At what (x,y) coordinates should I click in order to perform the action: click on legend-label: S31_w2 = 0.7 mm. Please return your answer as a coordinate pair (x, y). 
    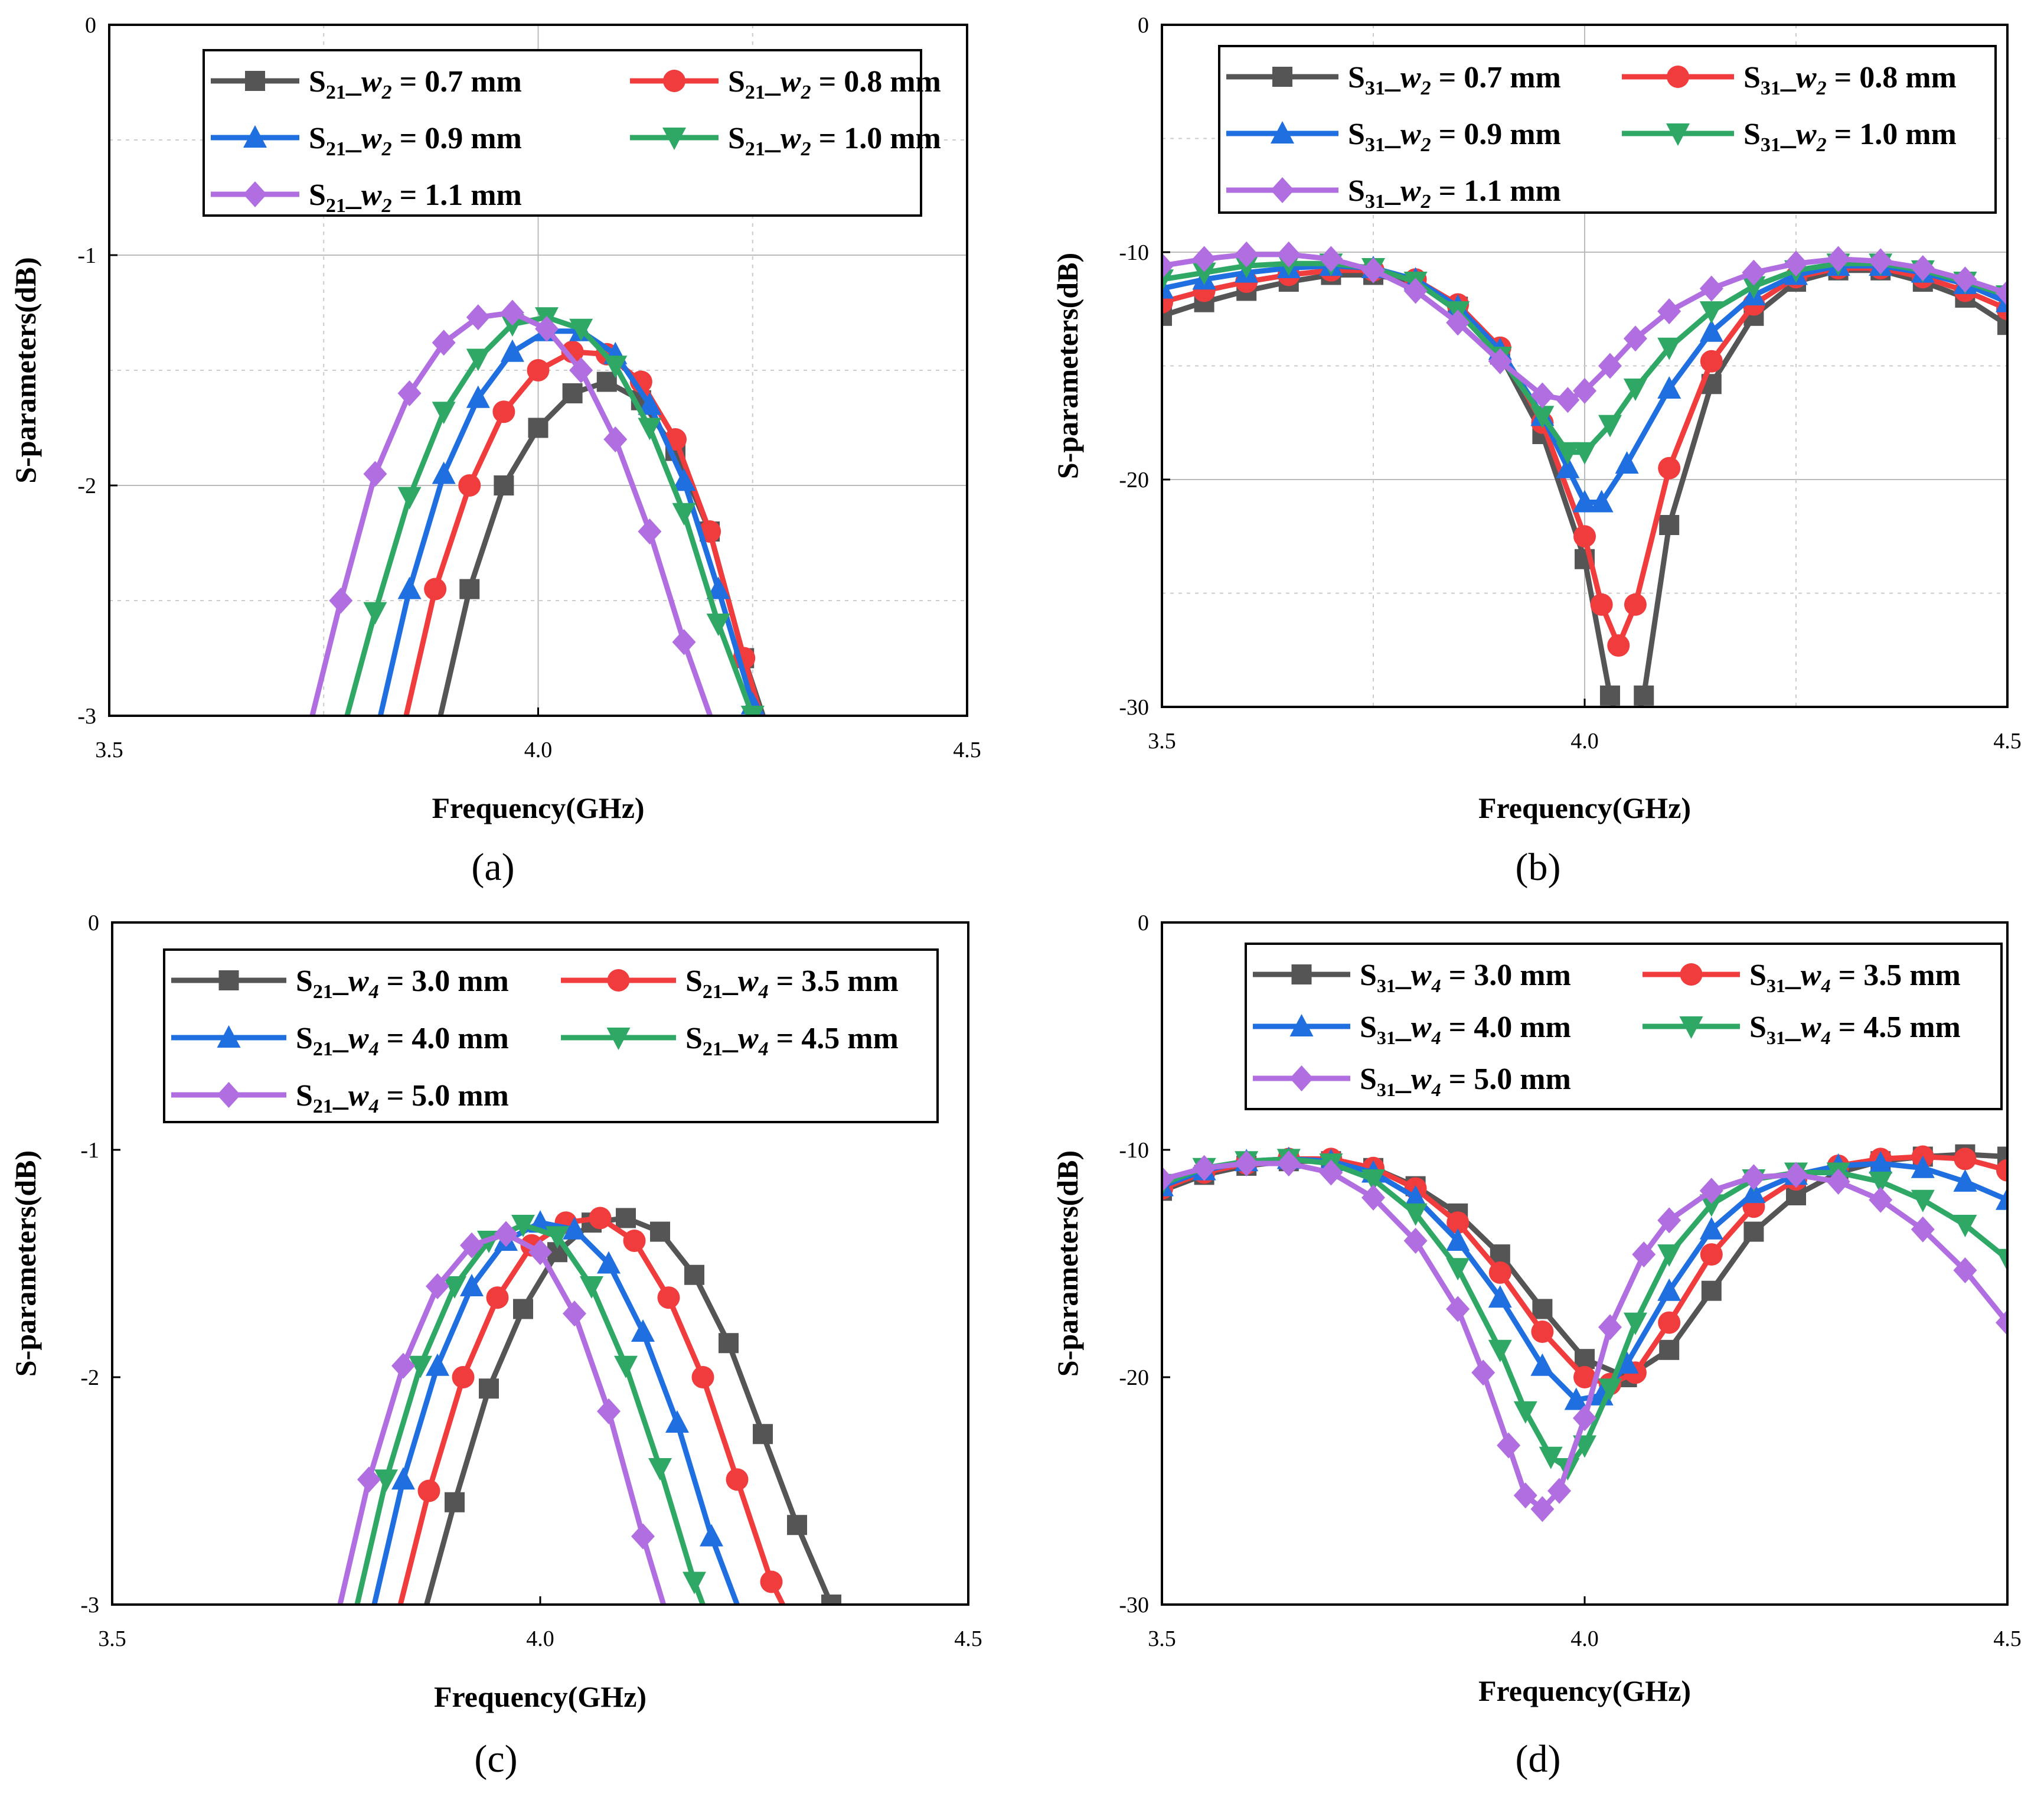
    Looking at the image, I should click on (1454, 80).